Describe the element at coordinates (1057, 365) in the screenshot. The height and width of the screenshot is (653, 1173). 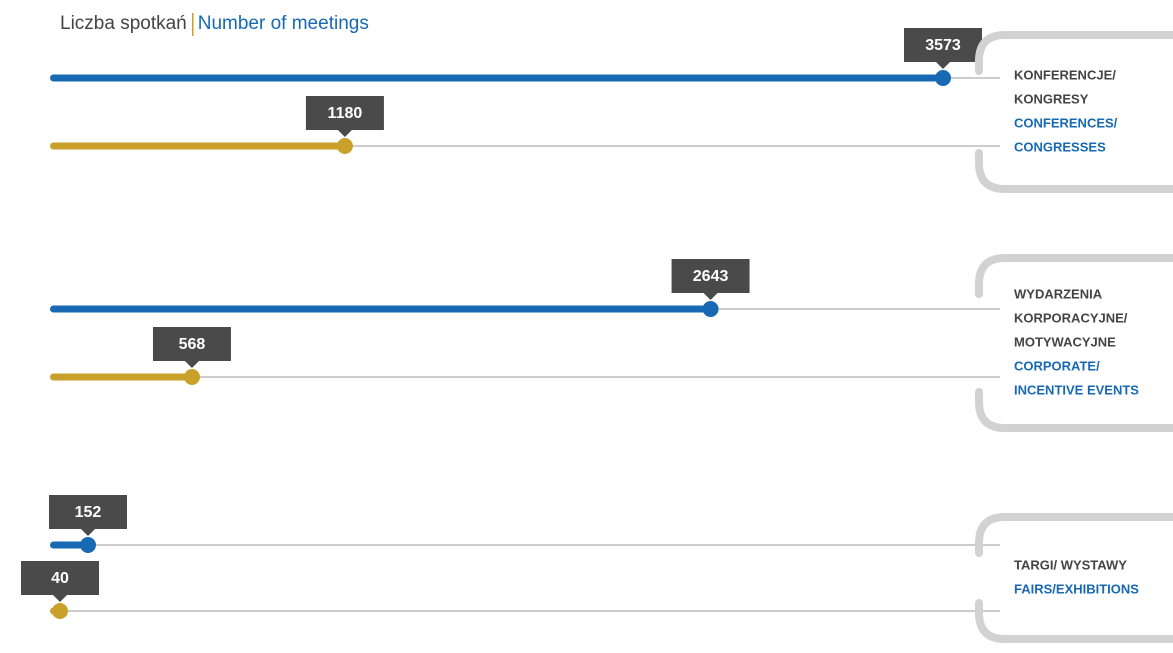
I see `category-label-en: CORPORATE/` at that location.